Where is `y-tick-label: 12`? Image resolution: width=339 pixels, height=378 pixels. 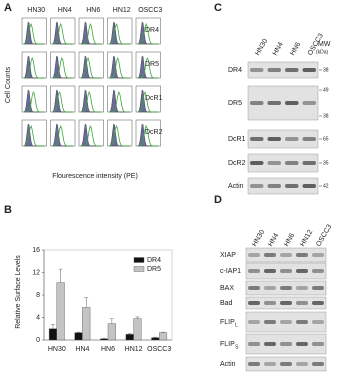
y-tick-label: 12 is located at coordinates (36, 272).